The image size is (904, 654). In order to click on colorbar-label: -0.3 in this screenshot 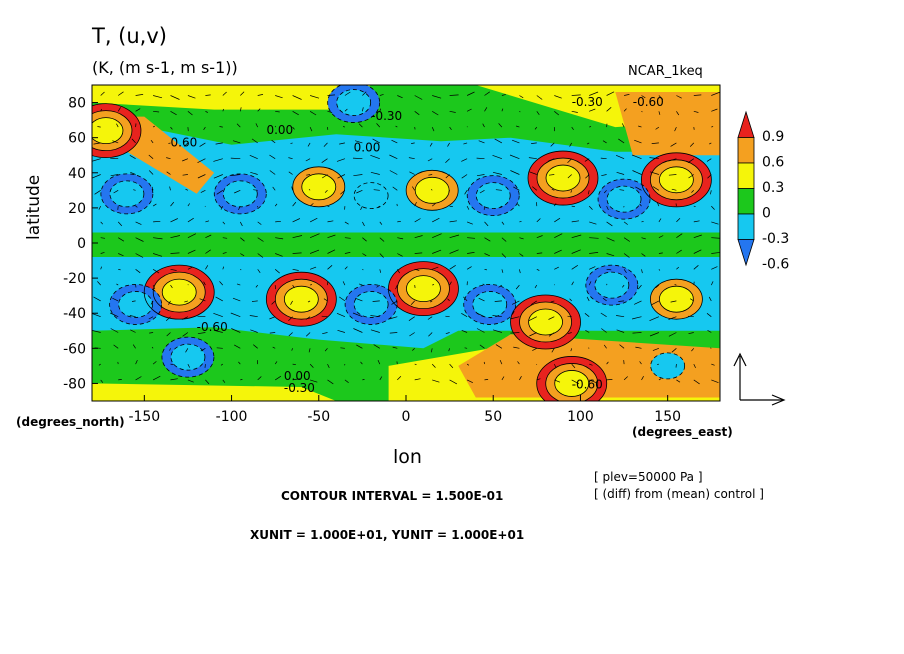, I will do `click(775, 239)`.